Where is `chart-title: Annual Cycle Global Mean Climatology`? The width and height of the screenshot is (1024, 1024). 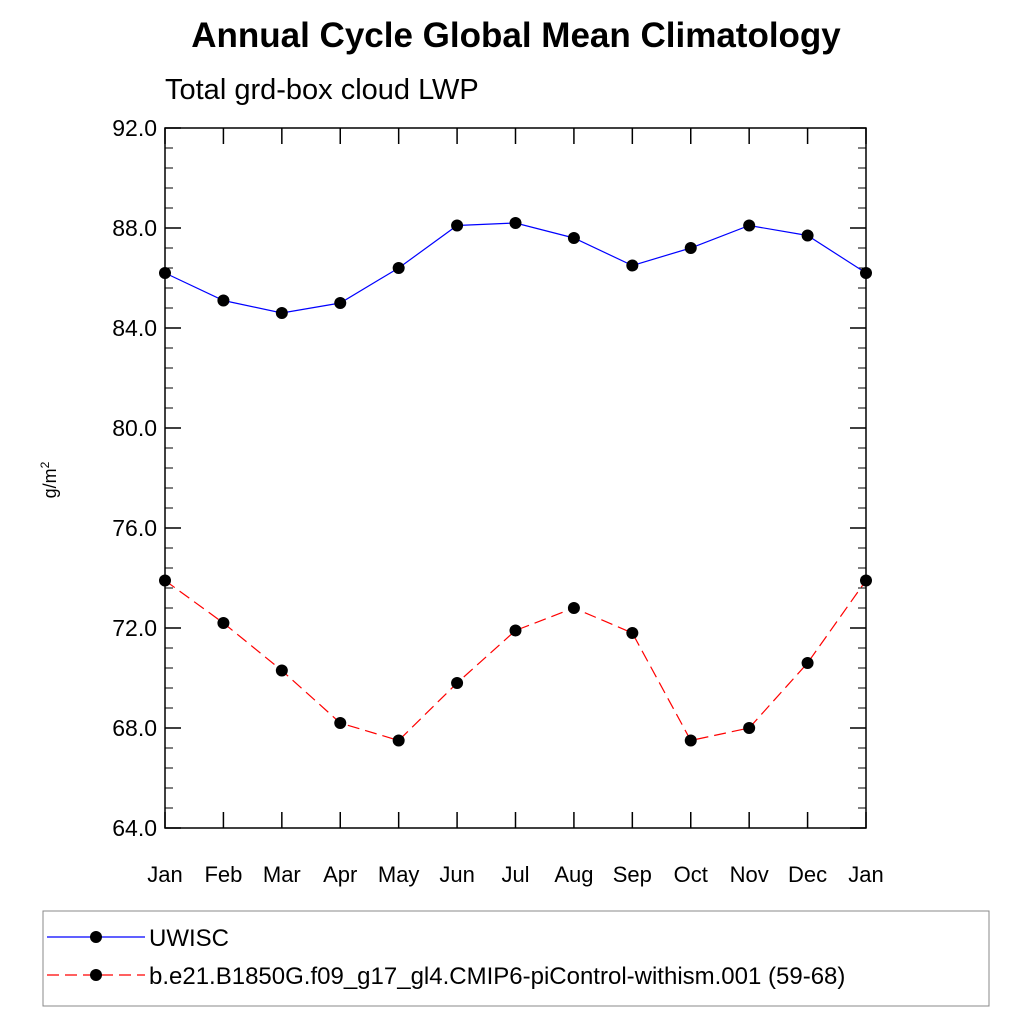
chart-title: Annual Cycle Global Mean Climatology is located at coordinates (516, 35).